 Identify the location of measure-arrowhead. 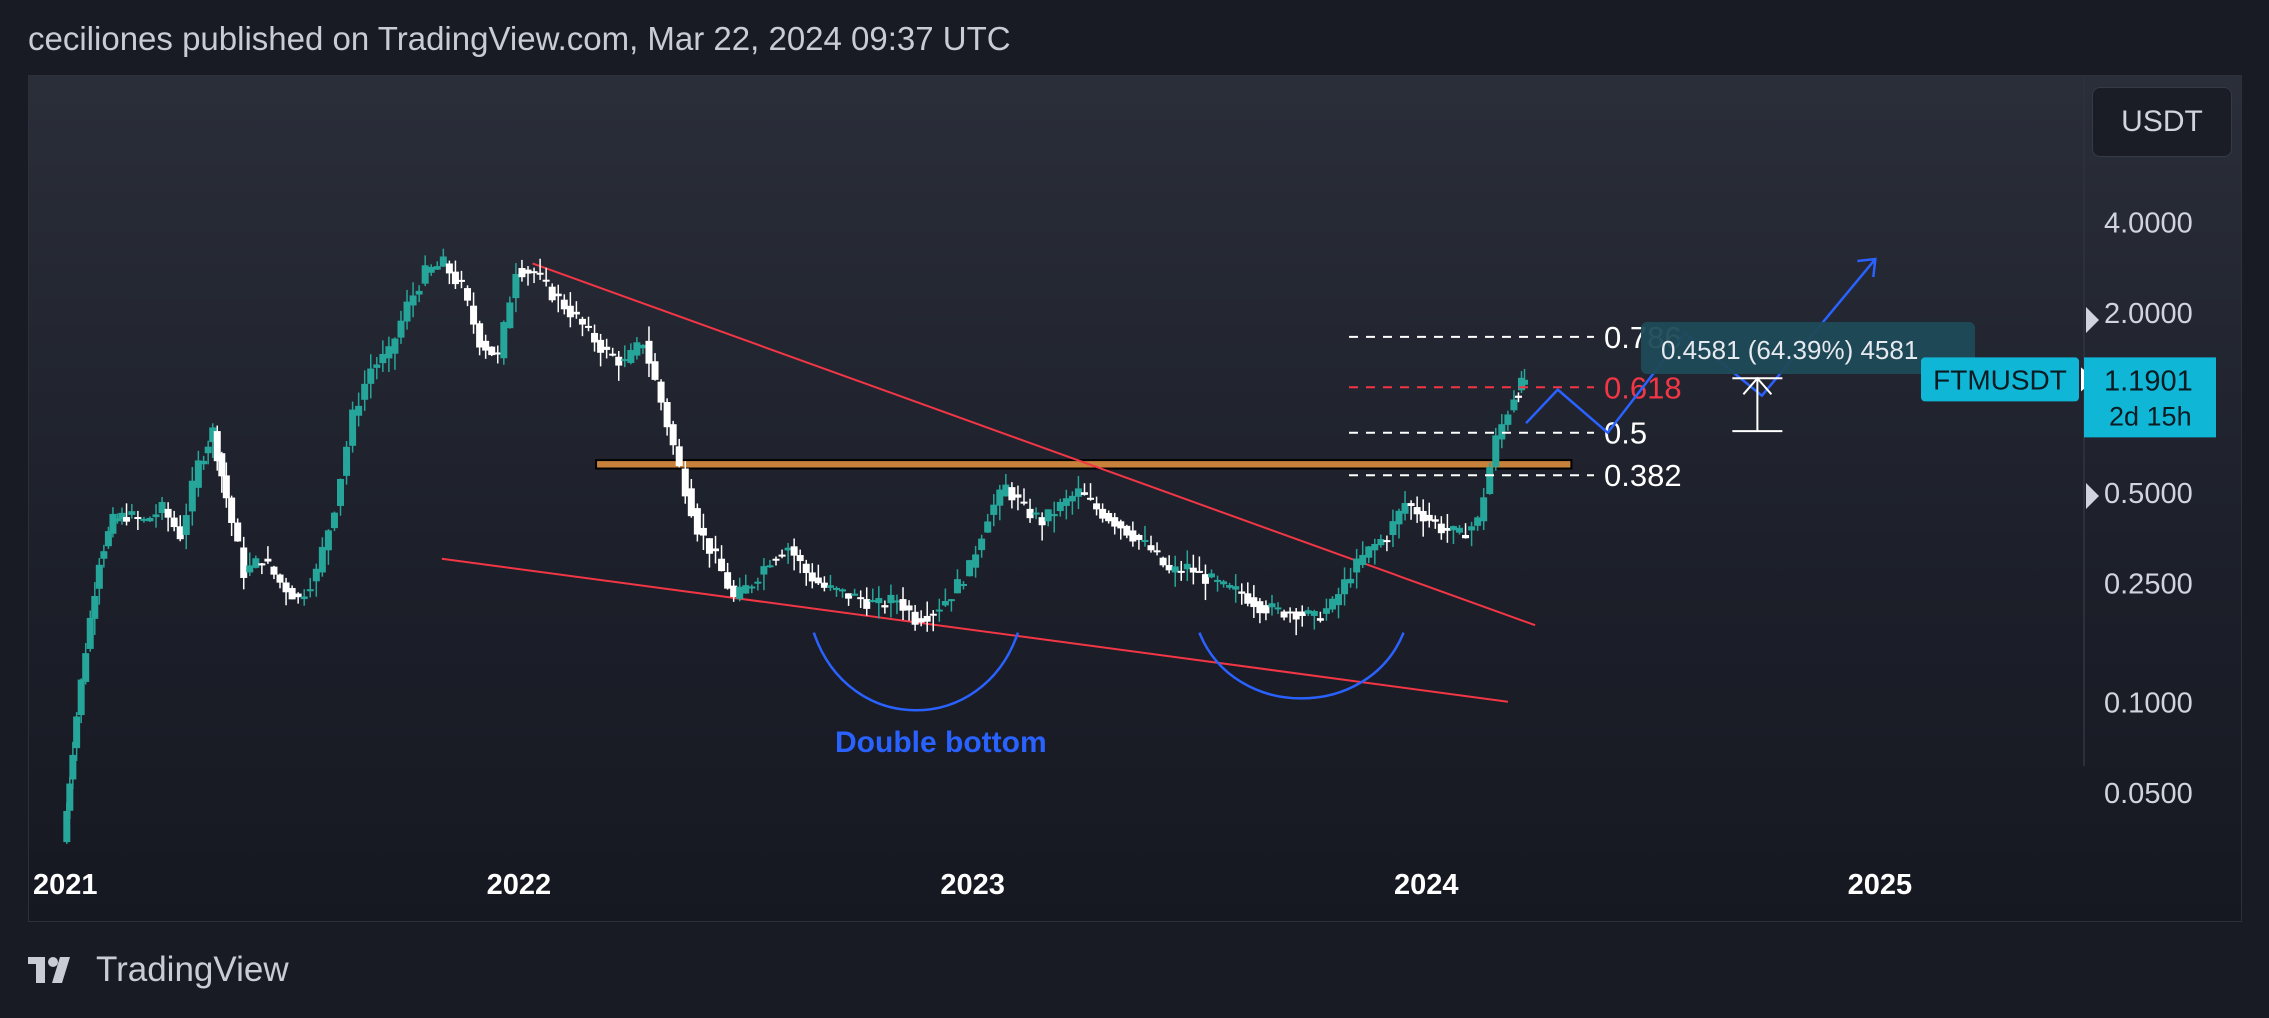
(1757, 385).